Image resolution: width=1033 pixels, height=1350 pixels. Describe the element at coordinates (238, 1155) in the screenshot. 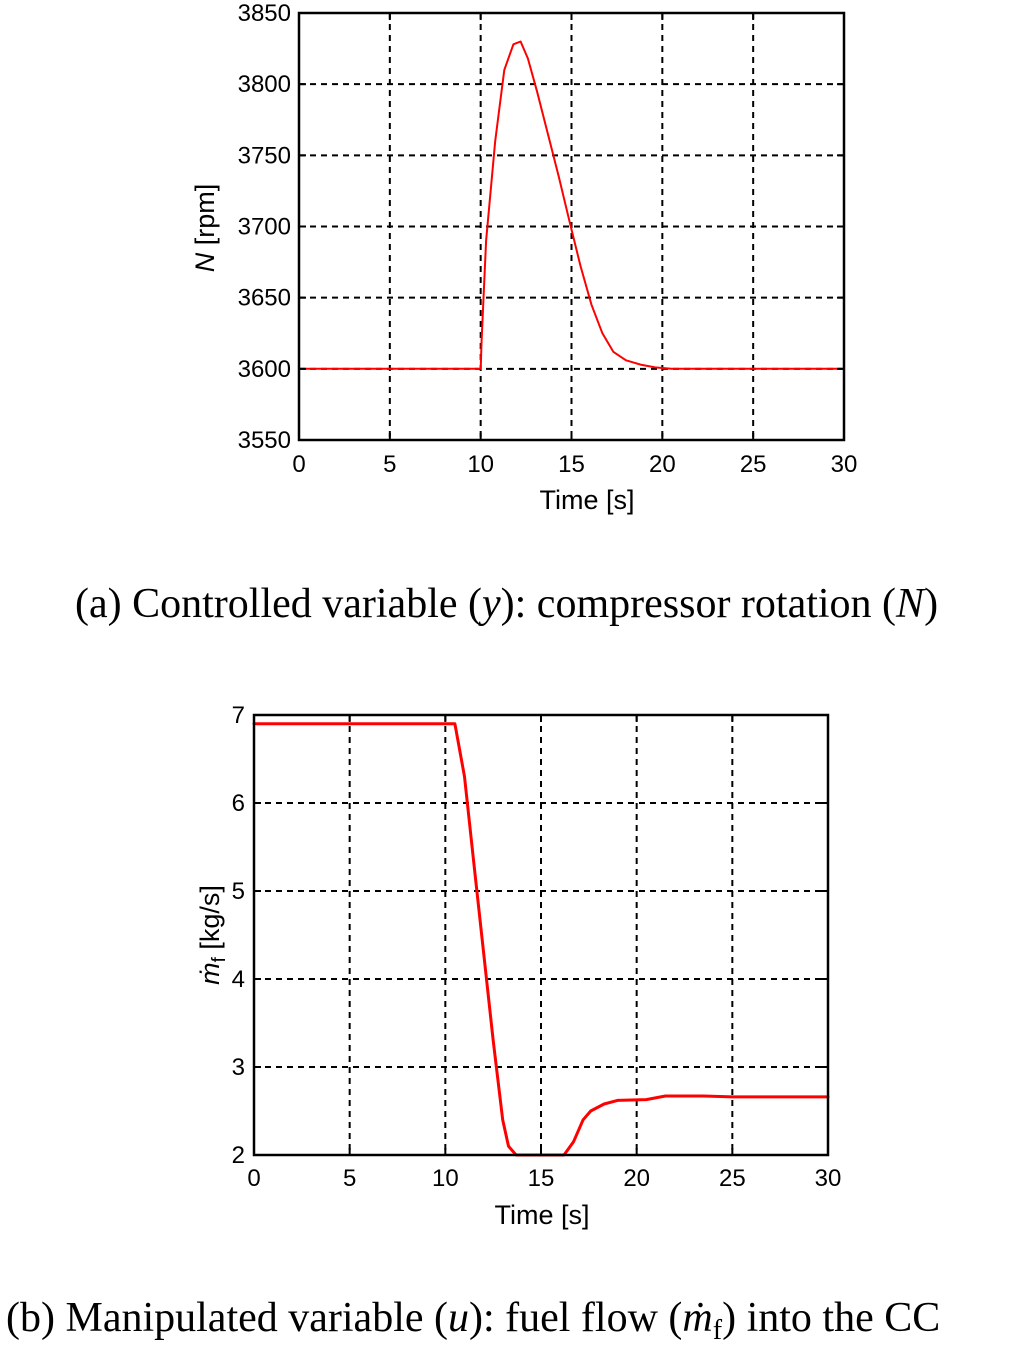

I see `y-tick-label: 2` at that location.